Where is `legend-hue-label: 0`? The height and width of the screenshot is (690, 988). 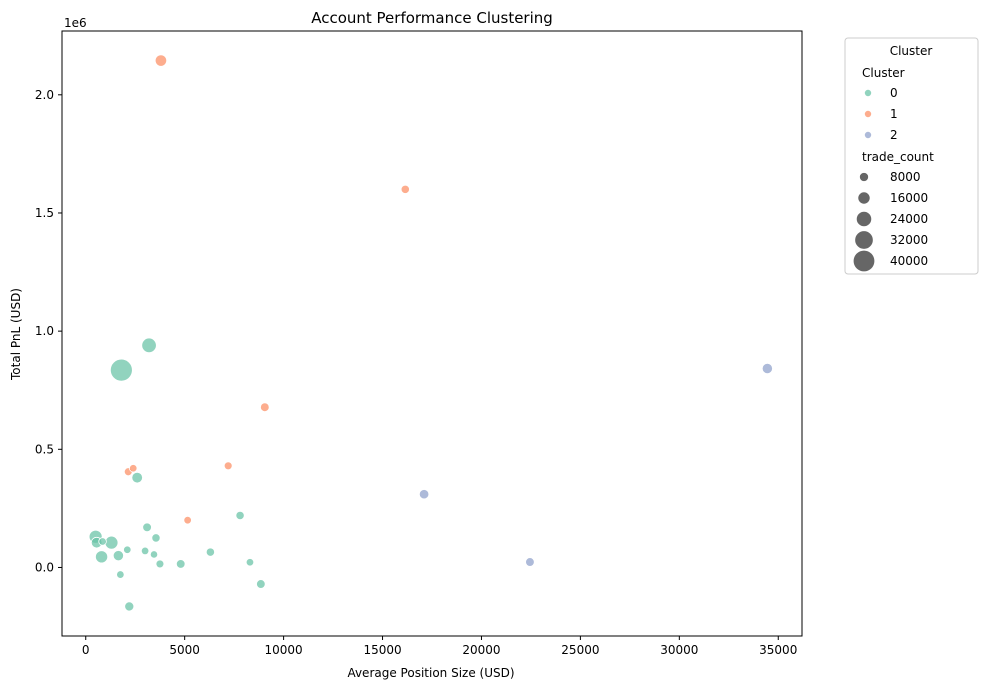
legend-hue-label: 0 is located at coordinates (894, 93).